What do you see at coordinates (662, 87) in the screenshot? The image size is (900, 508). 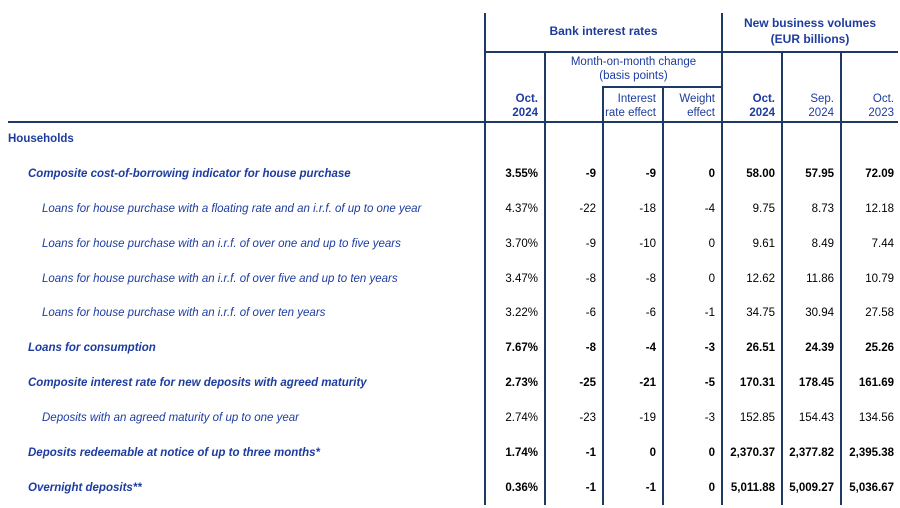 I see `table-rule-horizontal` at bounding box center [662, 87].